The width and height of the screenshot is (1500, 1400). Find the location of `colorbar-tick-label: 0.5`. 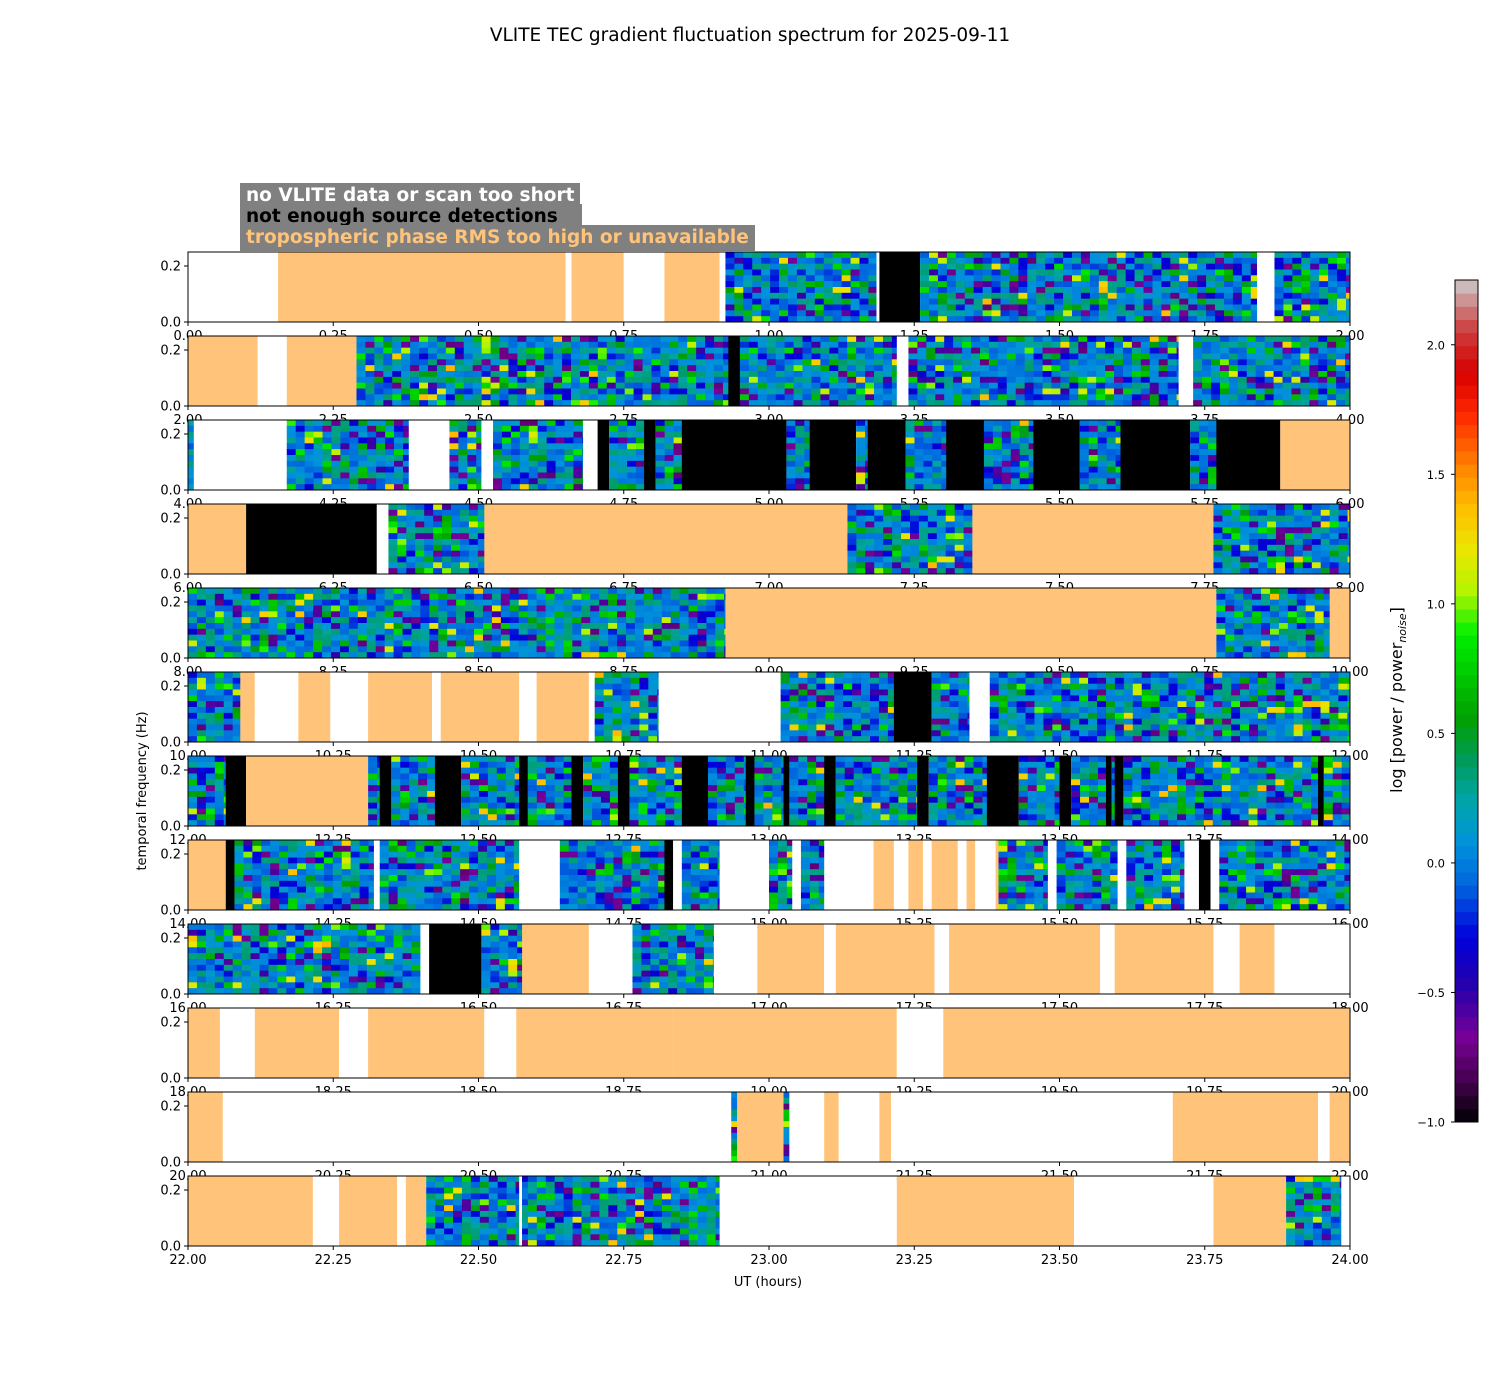

colorbar-tick-label: 0.5 is located at coordinates (1436, 734).